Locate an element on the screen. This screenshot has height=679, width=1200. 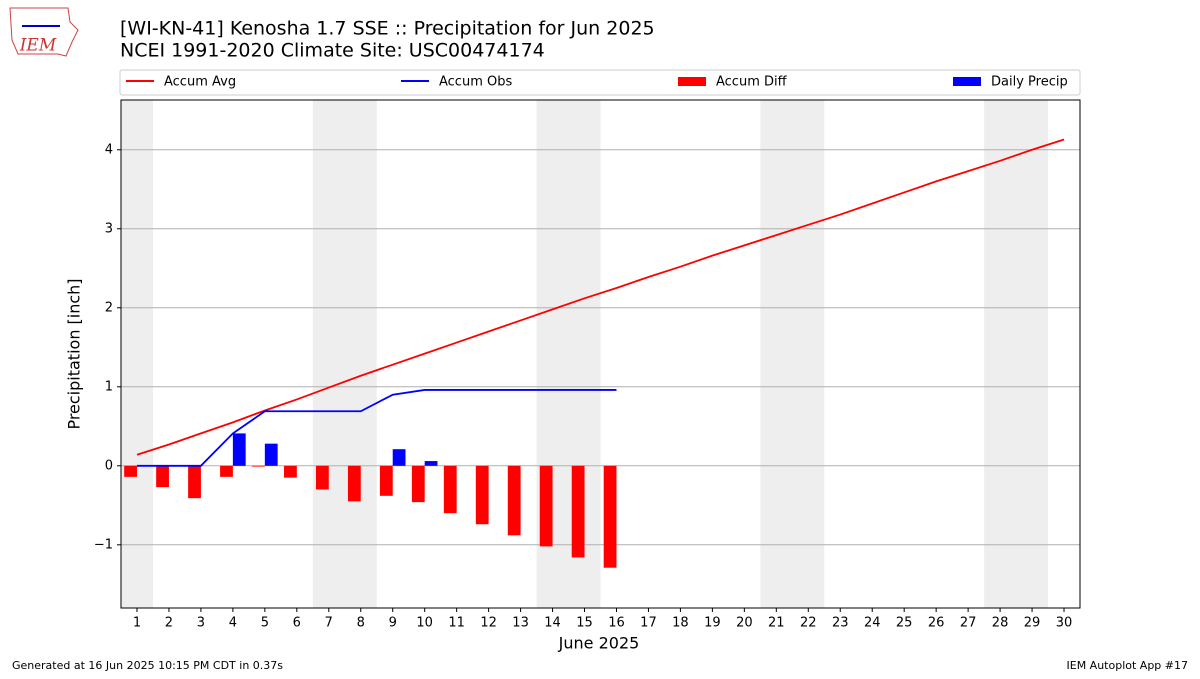
y-tick-label: 4 is located at coordinates (109, 149).